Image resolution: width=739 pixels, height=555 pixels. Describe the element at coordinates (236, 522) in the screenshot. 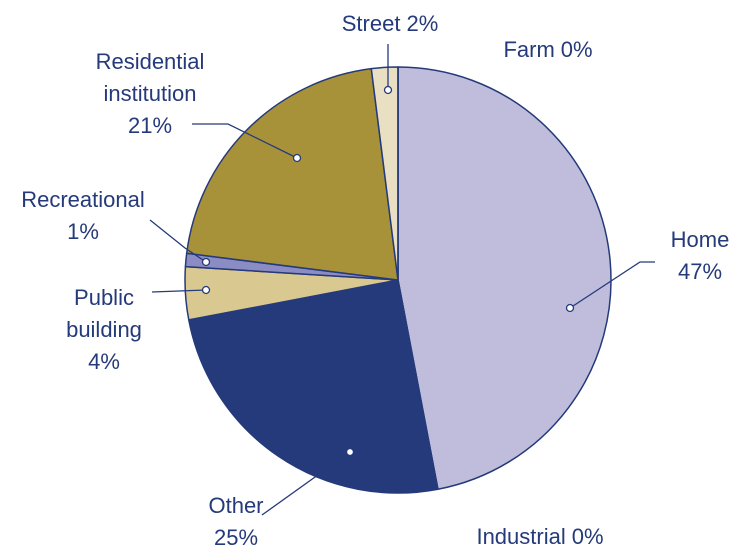

I see `slice-label: Other 25%` at that location.